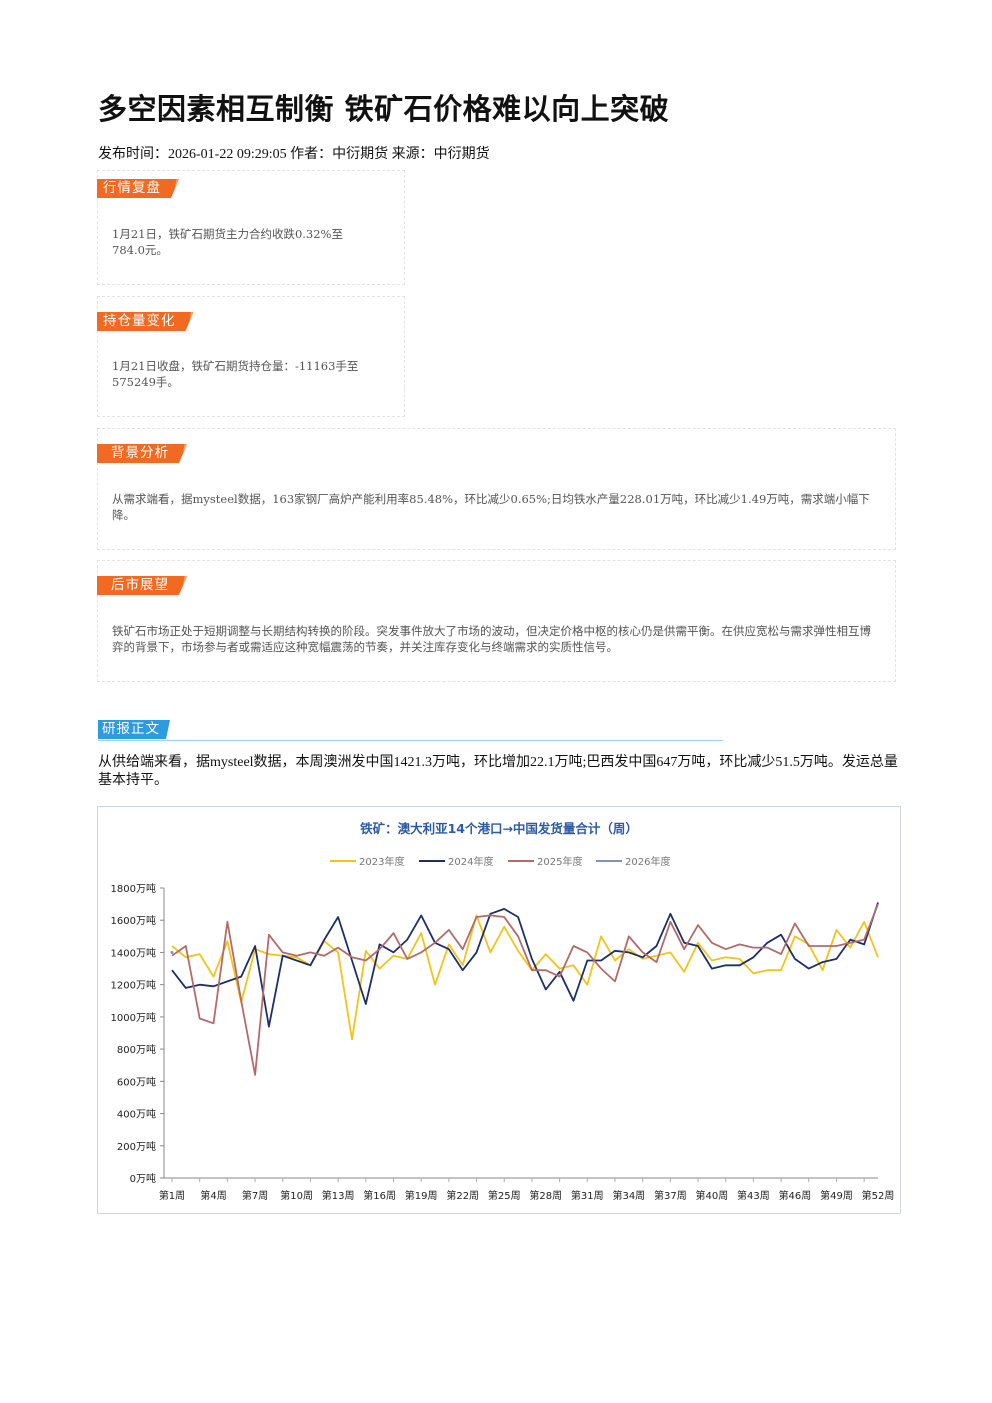  What do you see at coordinates (836, 1195) in the screenshot?
I see `x-tick-label: 第49周` at bounding box center [836, 1195].